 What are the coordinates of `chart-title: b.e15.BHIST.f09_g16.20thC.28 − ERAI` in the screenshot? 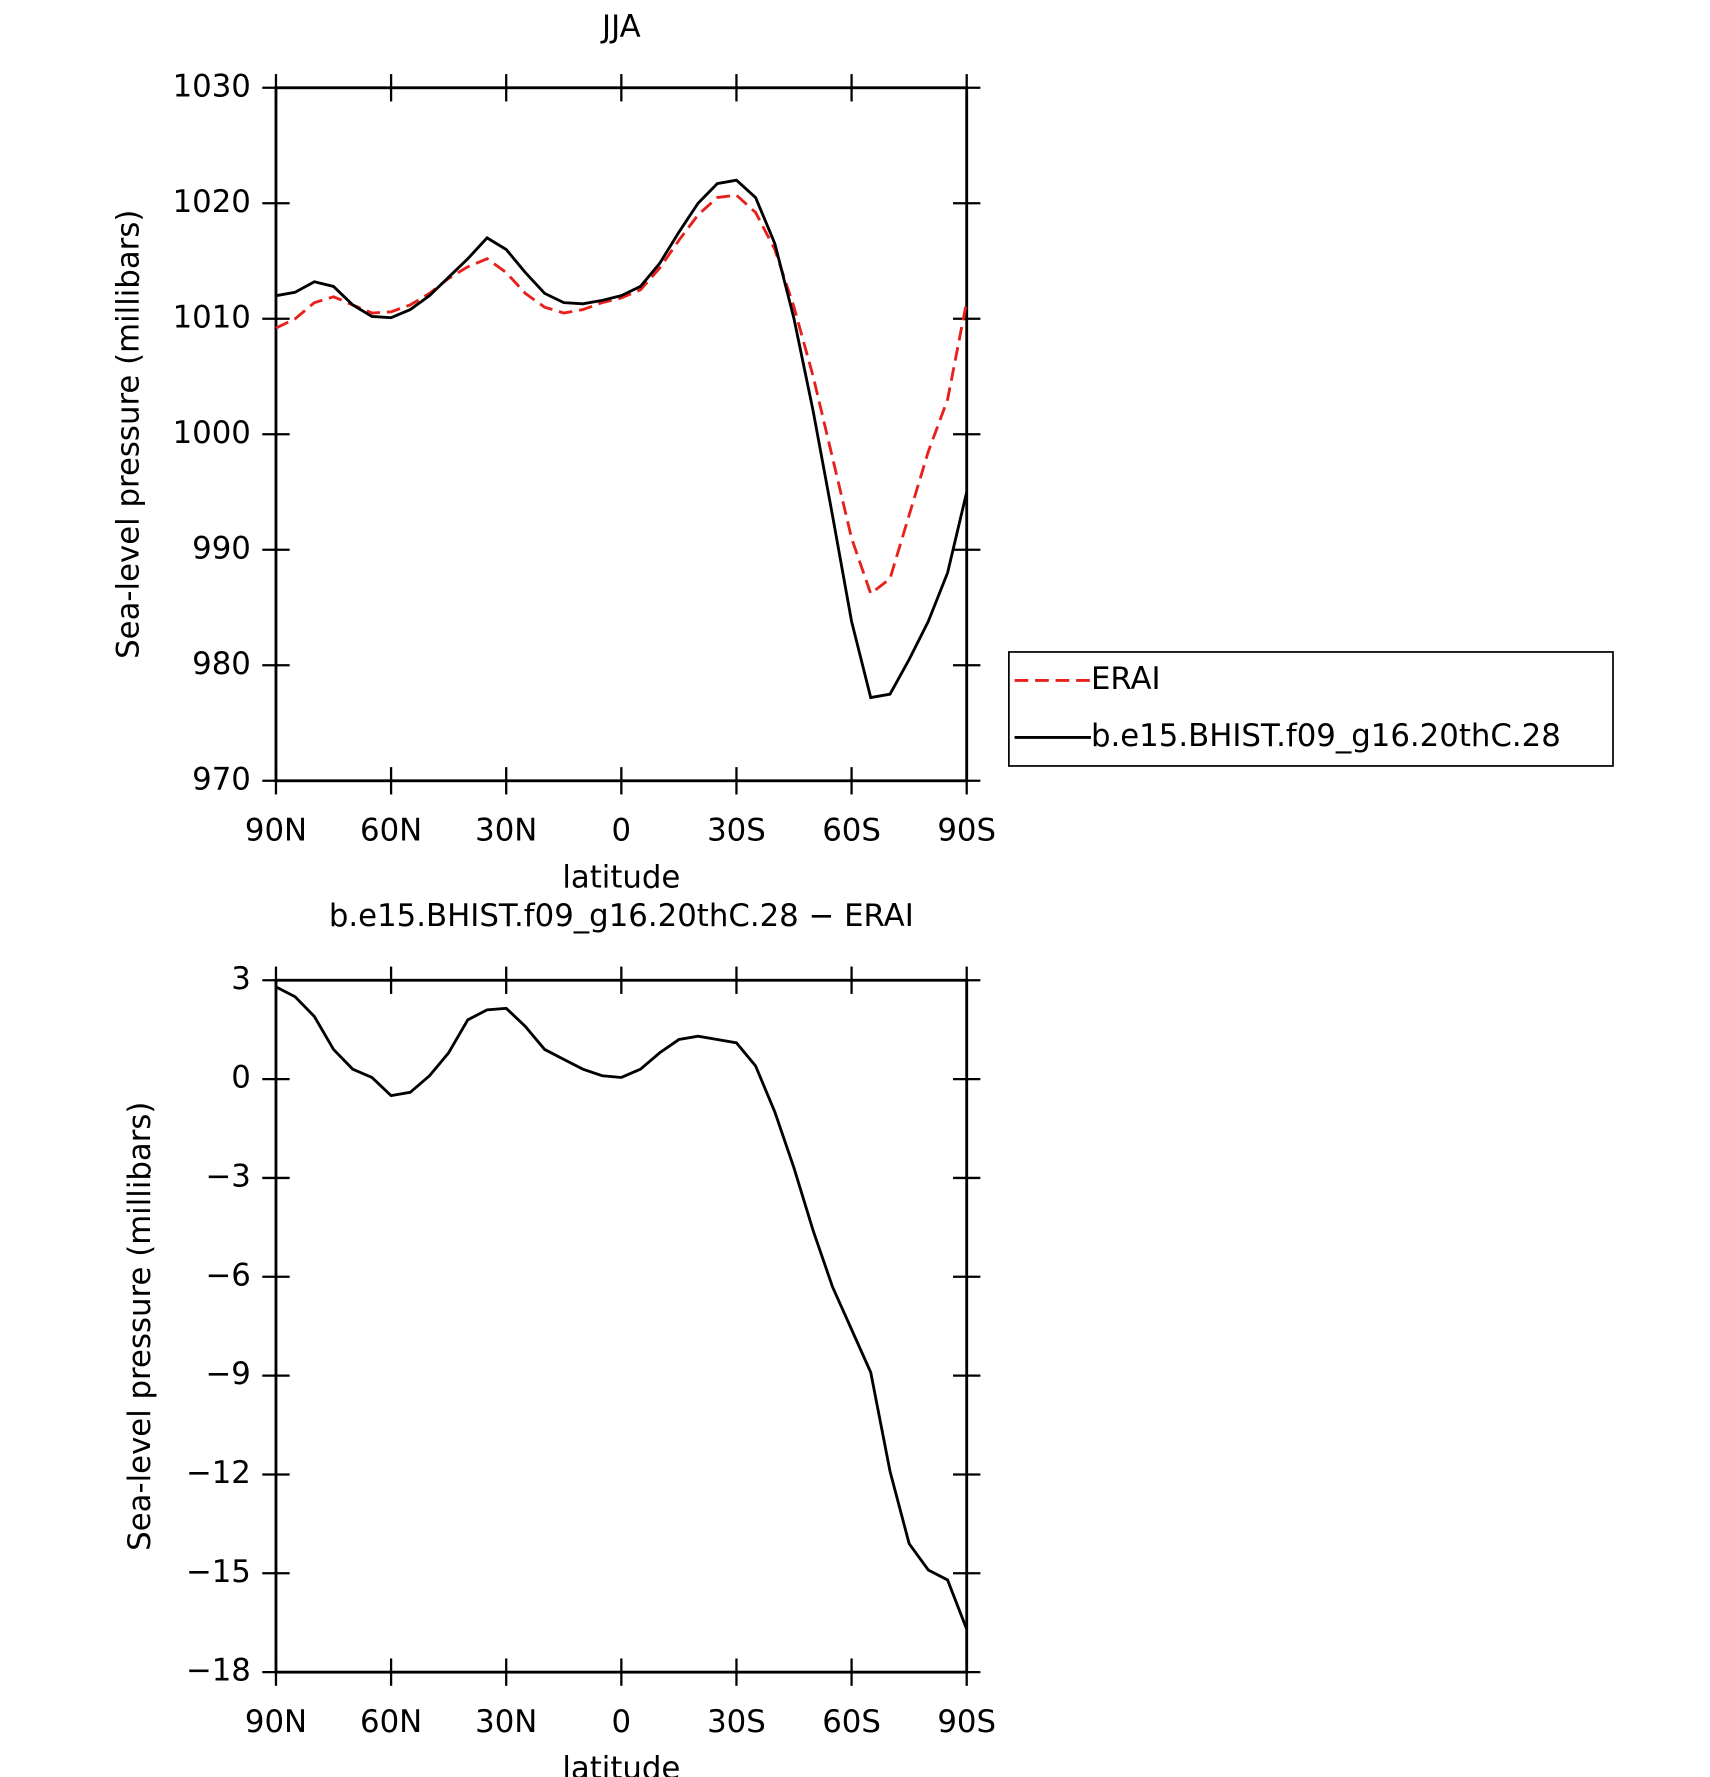 It's located at (621, 916).